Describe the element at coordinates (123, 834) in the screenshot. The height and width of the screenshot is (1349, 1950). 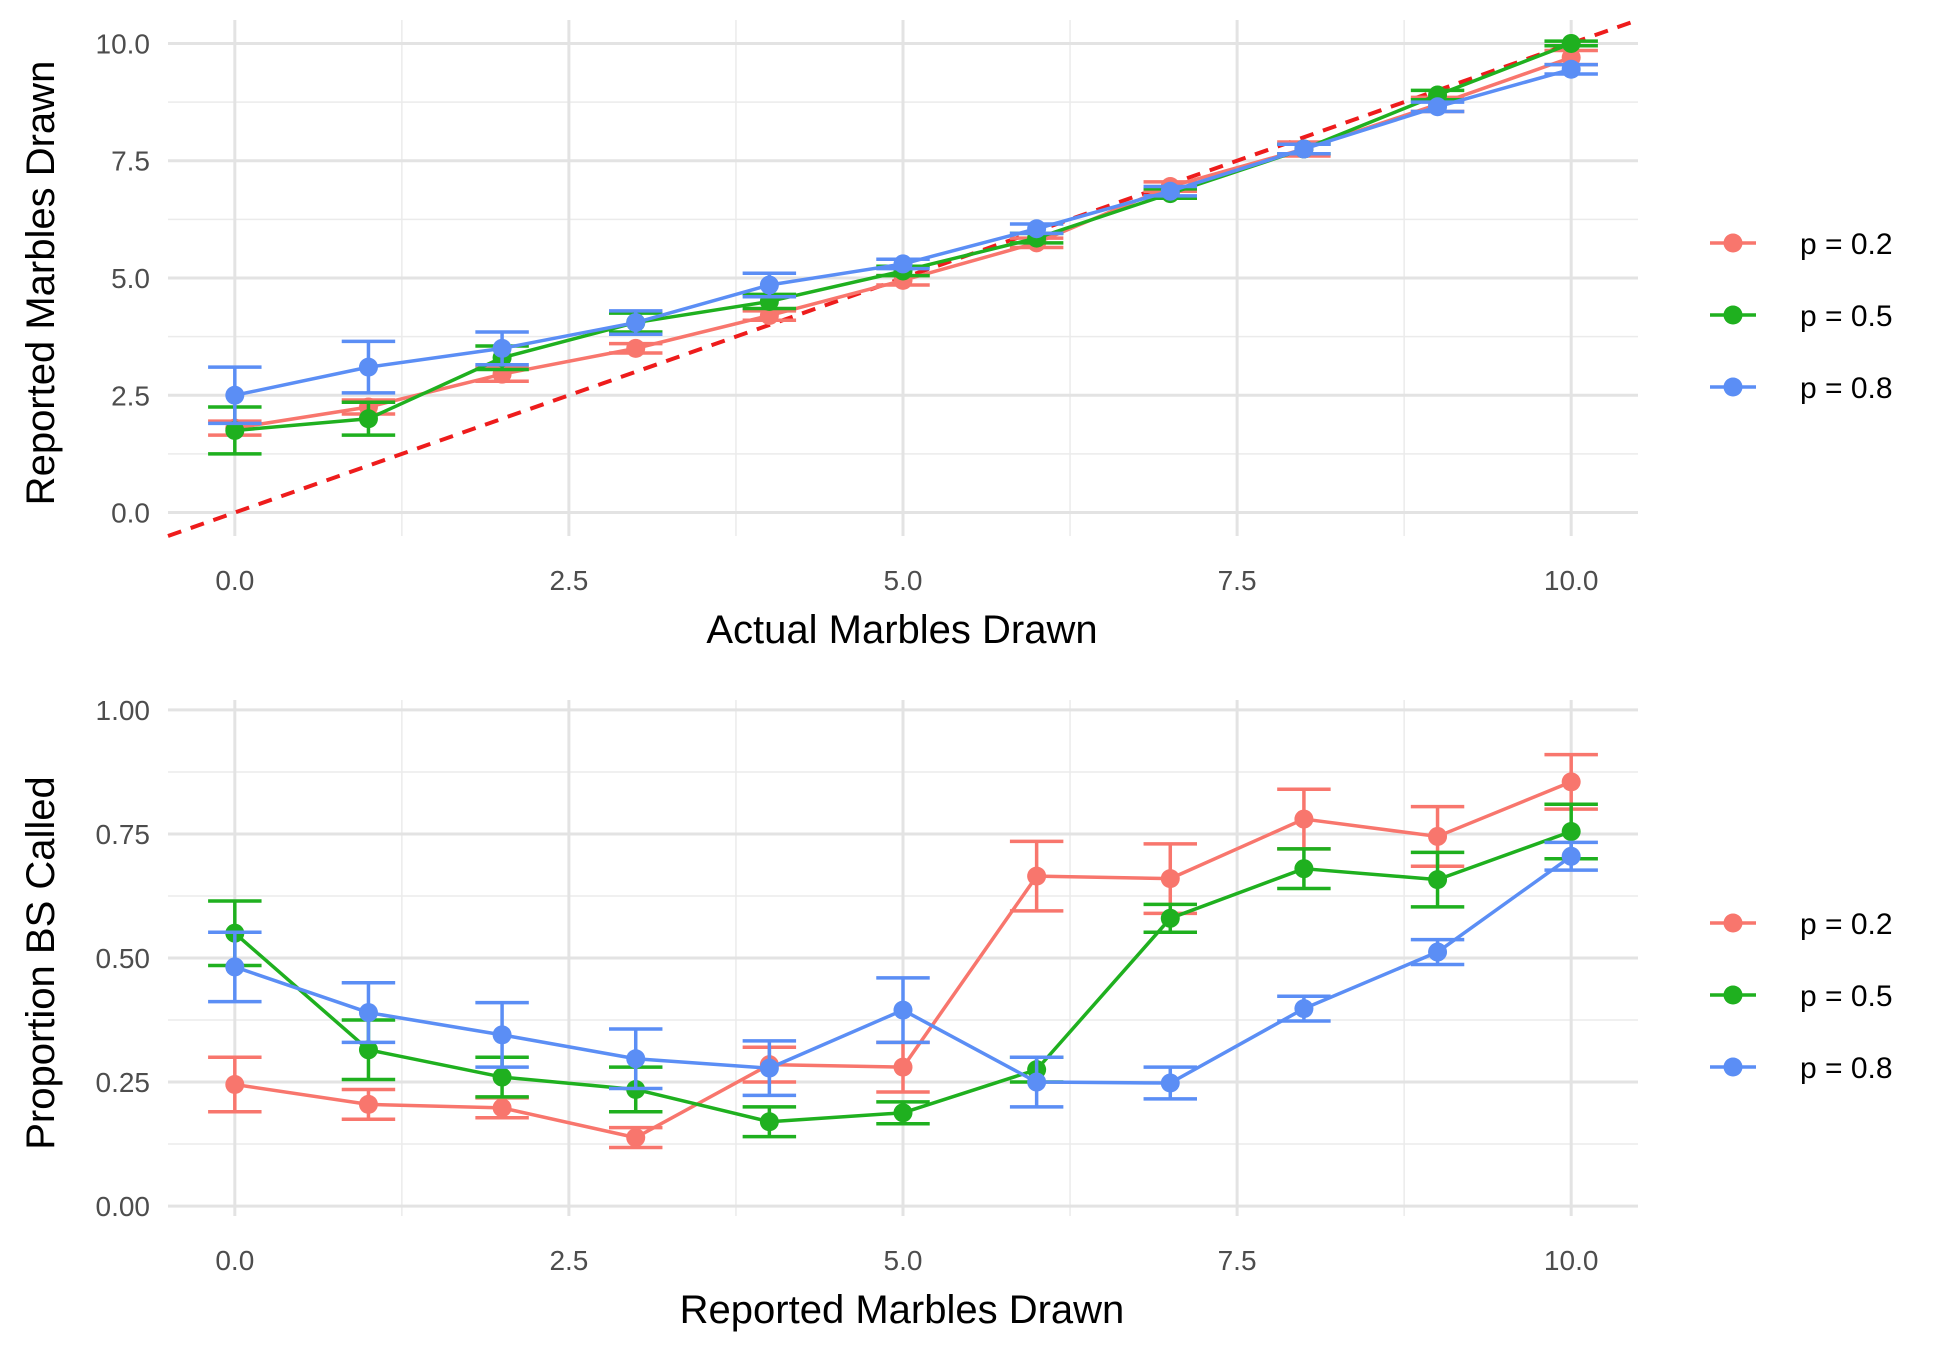
I see `bottom-y-tick-label: 0.75` at that location.